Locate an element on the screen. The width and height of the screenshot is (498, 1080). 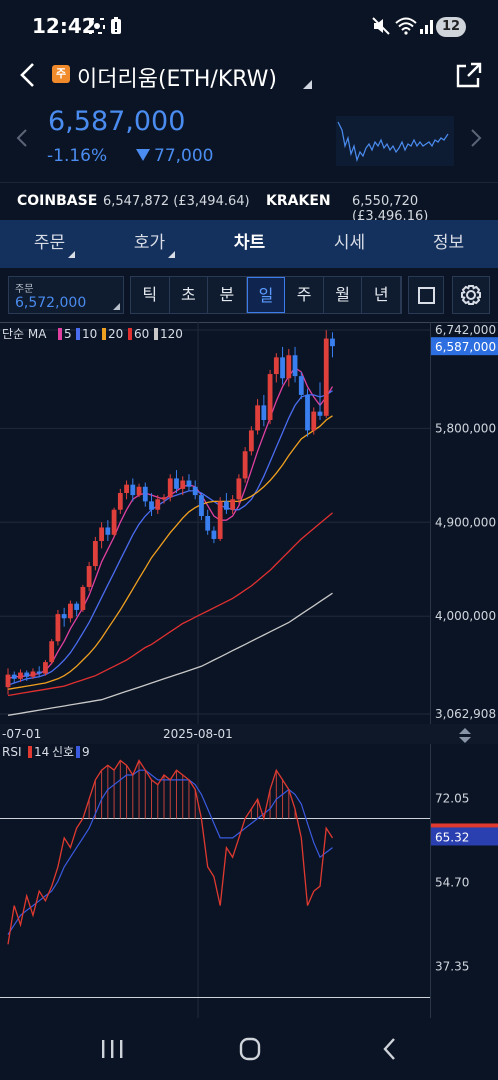
legend-ma-period: 20 is located at coordinates (115, 334).